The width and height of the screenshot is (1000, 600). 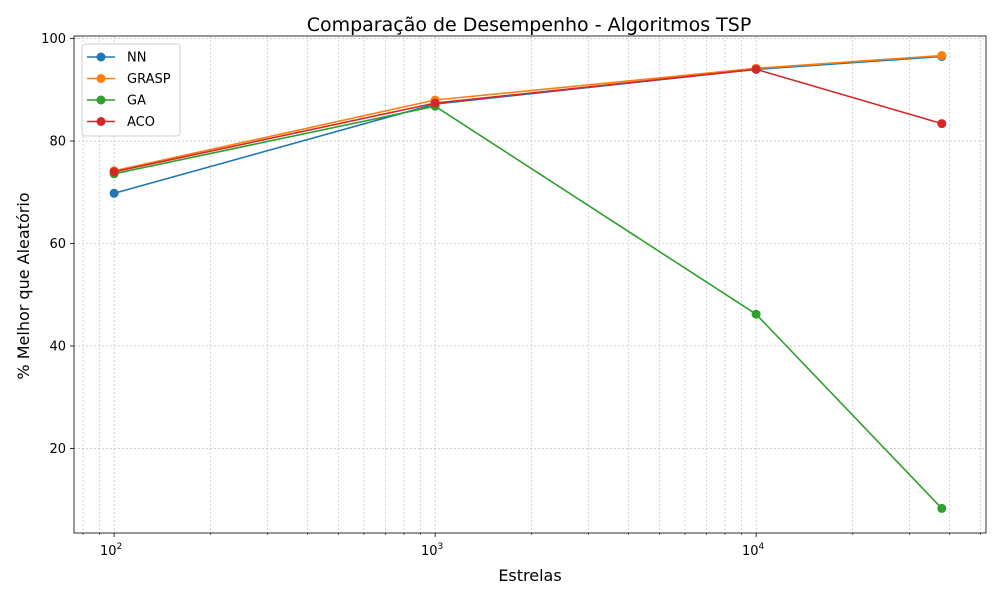 I want to click on legend-label-aco: ACO, so click(x=141, y=122).